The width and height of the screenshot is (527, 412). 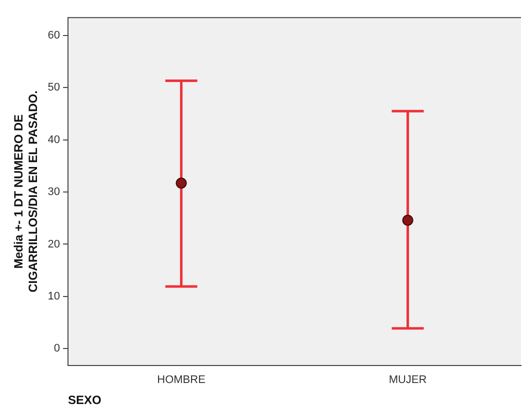 I want to click on y-tick-label: 40, so click(x=54, y=140).